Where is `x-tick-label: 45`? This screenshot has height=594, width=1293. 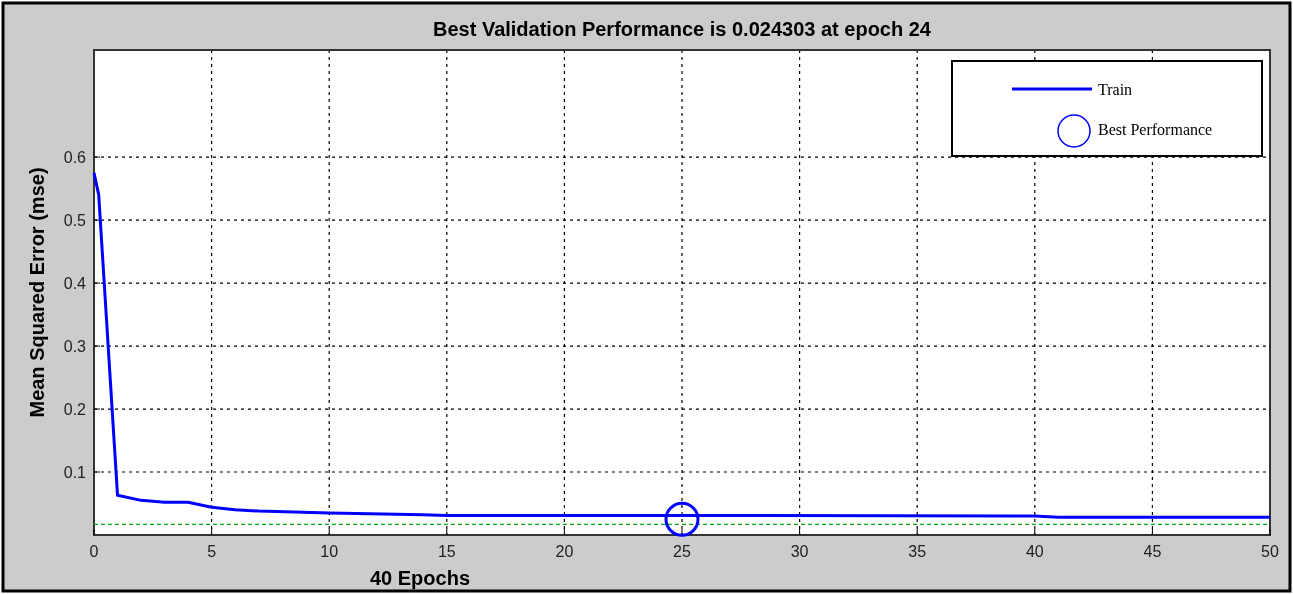 x-tick-label: 45 is located at coordinates (1152, 551).